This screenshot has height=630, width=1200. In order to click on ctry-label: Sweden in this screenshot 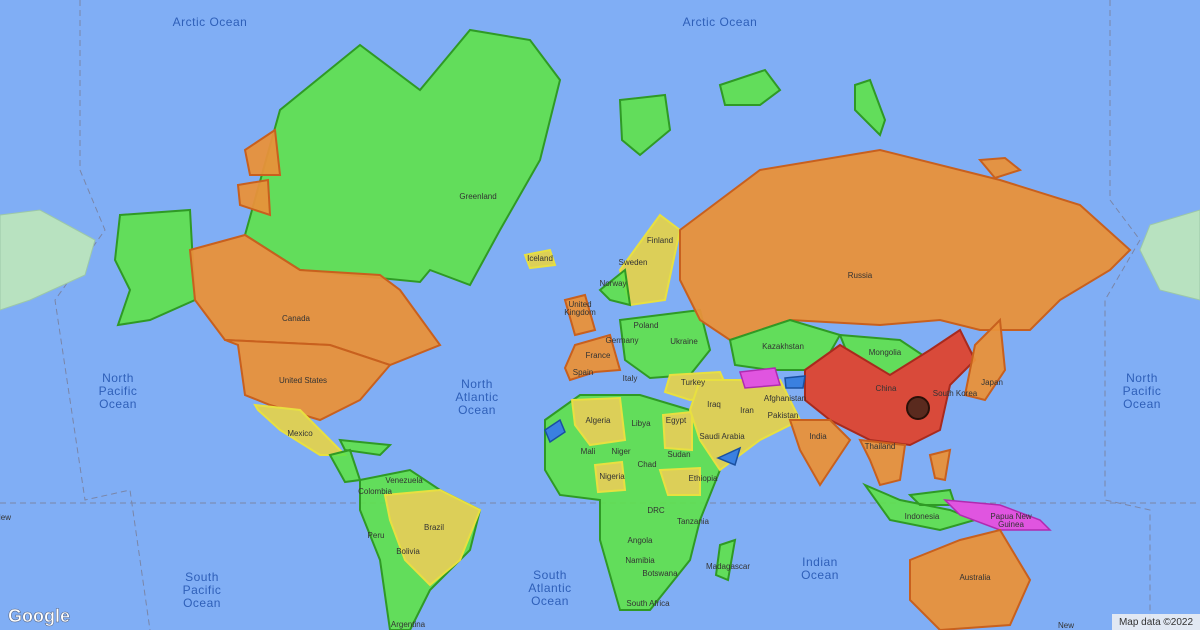, I will do `click(633, 262)`.